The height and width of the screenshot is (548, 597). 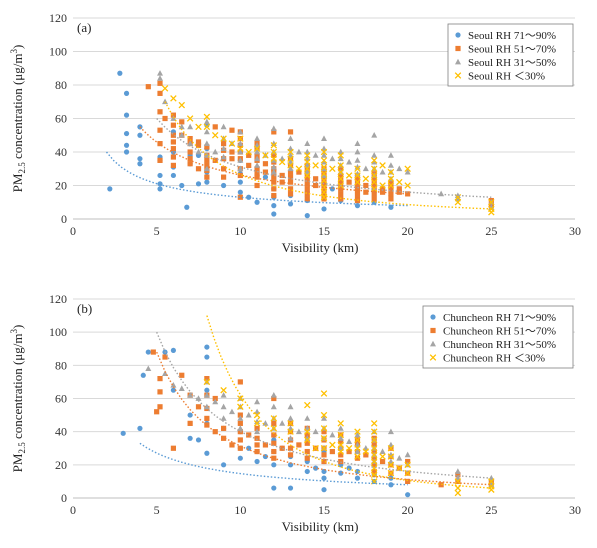 I want to click on x-tick-label: 10, so click(x=240, y=510).